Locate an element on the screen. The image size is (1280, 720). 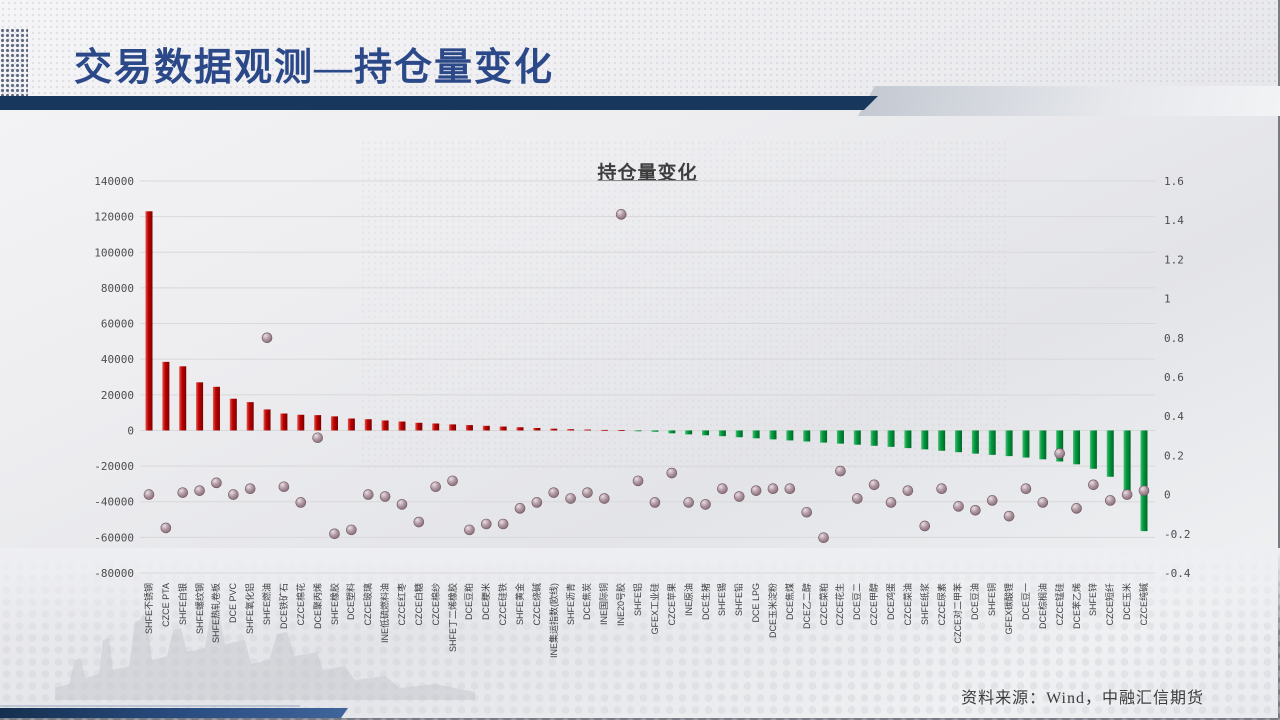
left-axis-tick: 60000 is located at coordinates (117, 324).